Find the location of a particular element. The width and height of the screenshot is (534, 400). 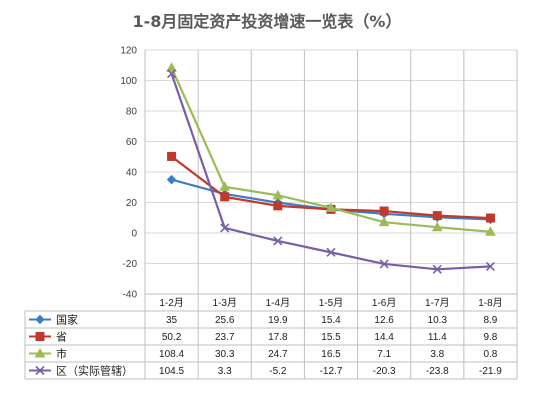

data-cell: 50.2 is located at coordinates (172, 337).